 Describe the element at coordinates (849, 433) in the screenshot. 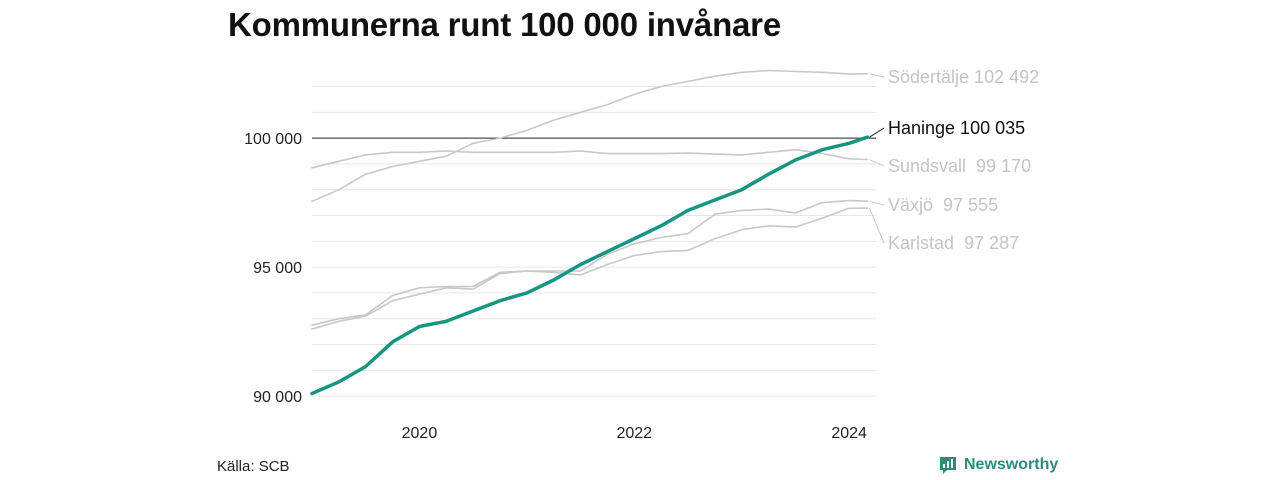

I see `x-tick-label: 2024` at that location.